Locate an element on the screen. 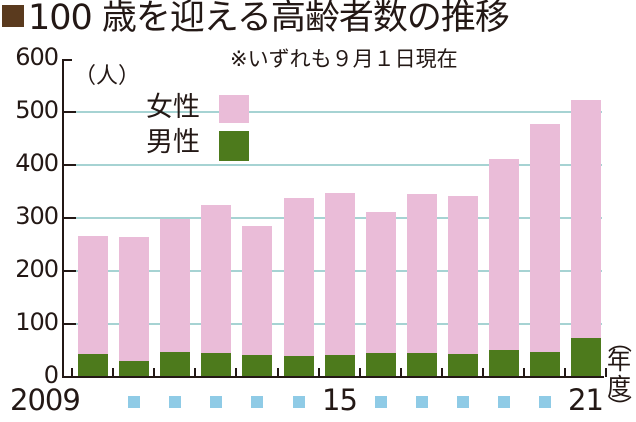  x-unit-label: （年度） is located at coordinates (619, 374).